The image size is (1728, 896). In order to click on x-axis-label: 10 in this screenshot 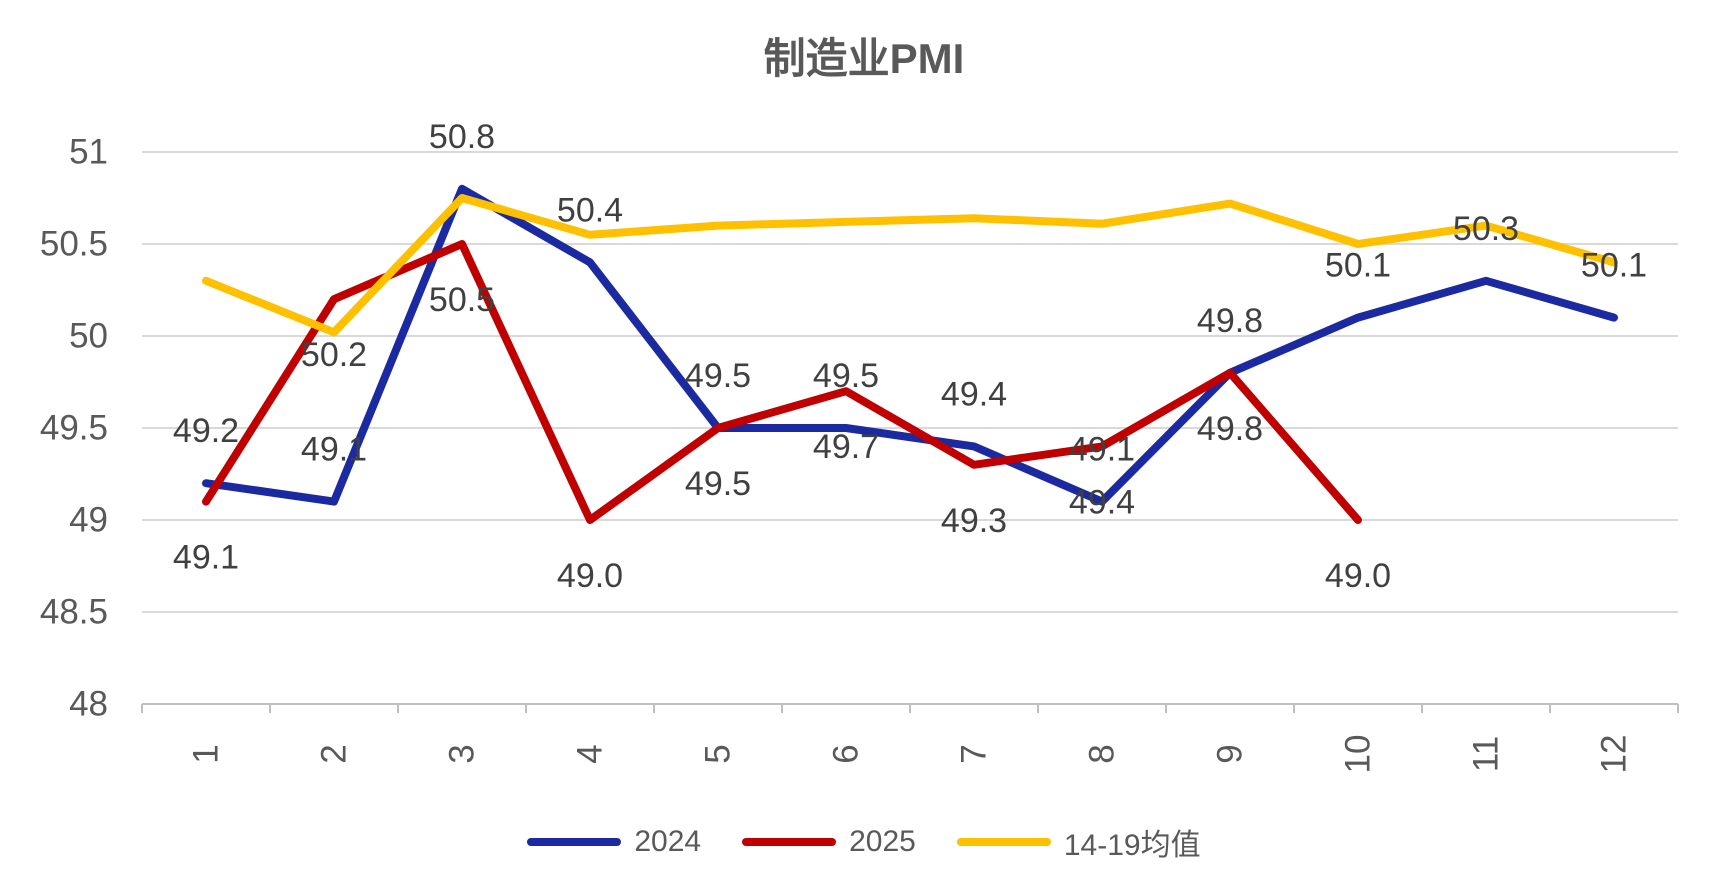, I will do `click(1358, 754)`.